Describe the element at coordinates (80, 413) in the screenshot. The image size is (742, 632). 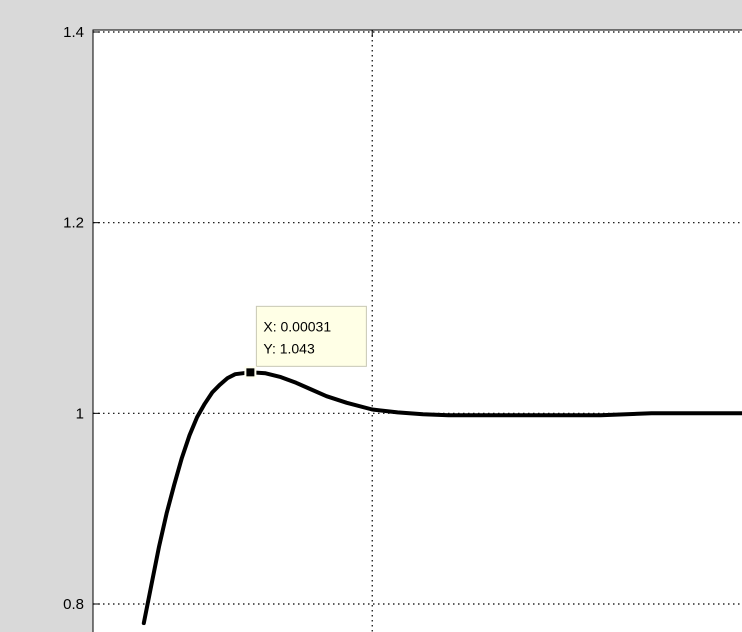
I see `y-tick-label: 1` at that location.